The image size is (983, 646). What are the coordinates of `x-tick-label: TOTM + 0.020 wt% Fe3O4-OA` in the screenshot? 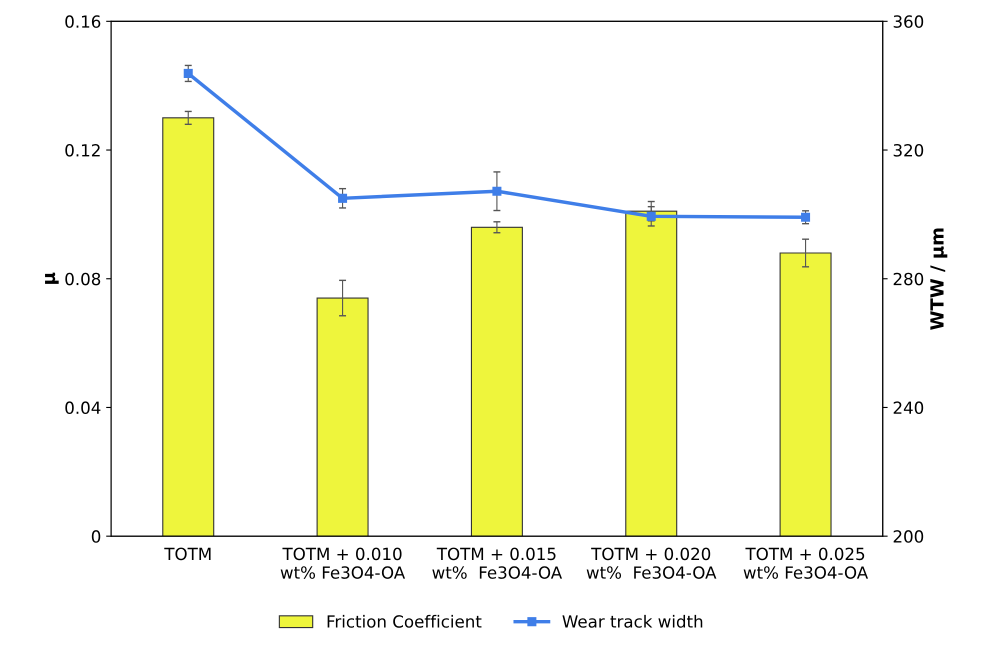 It's located at (651, 563).